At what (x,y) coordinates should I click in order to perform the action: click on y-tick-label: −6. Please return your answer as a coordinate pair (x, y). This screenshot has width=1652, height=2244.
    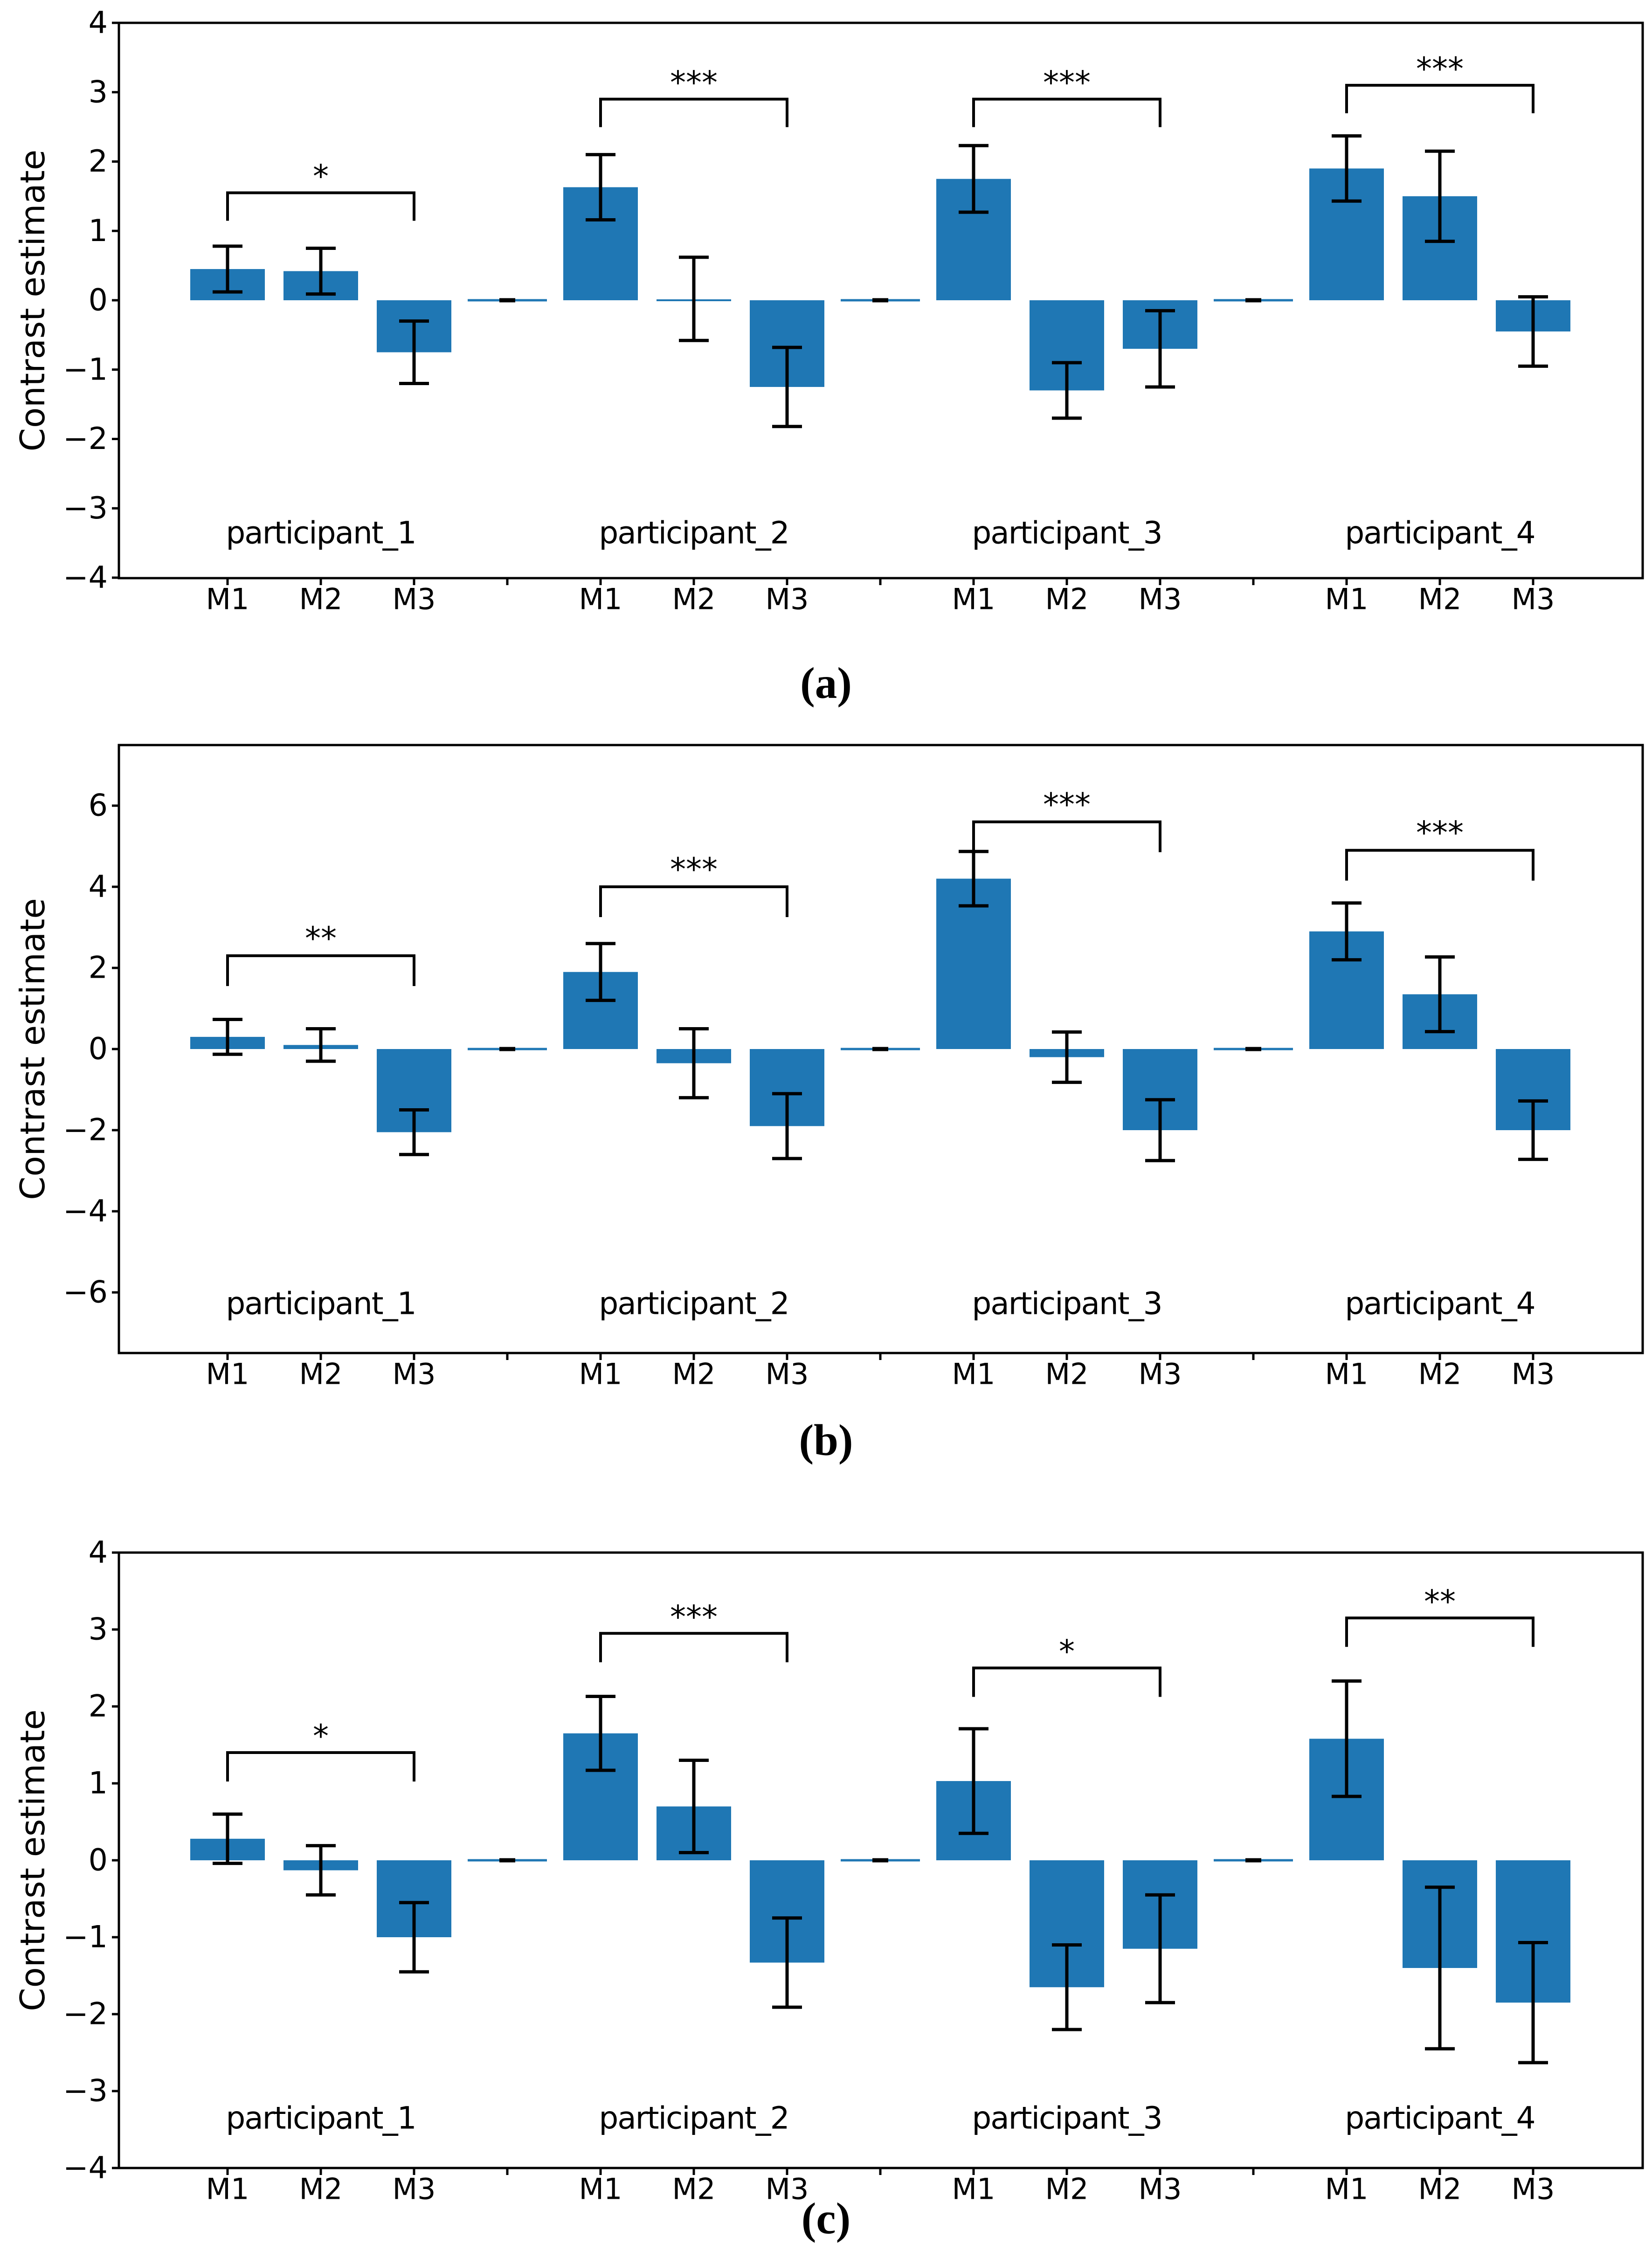
    Looking at the image, I should click on (85, 1293).